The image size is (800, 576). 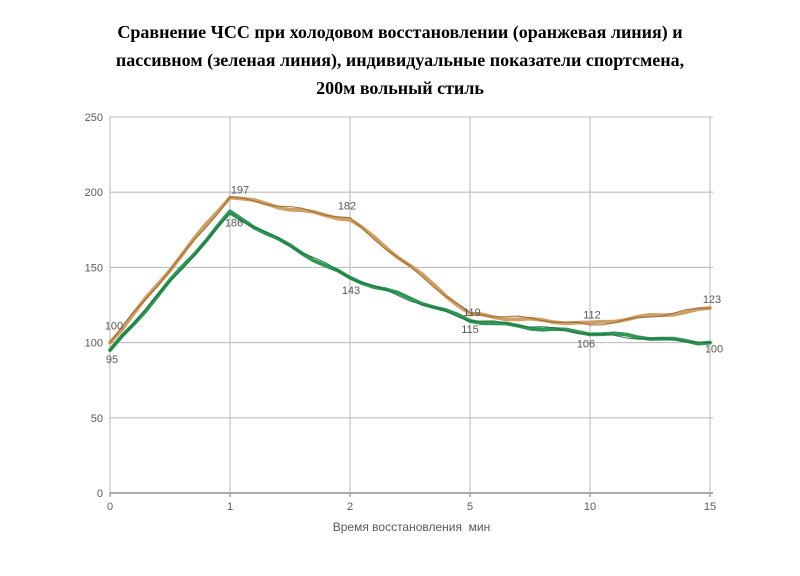 What do you see at coordinates (94, 268) in the screenshot?
I see `y-tick-label: 150` at bounding box center [94, 268].